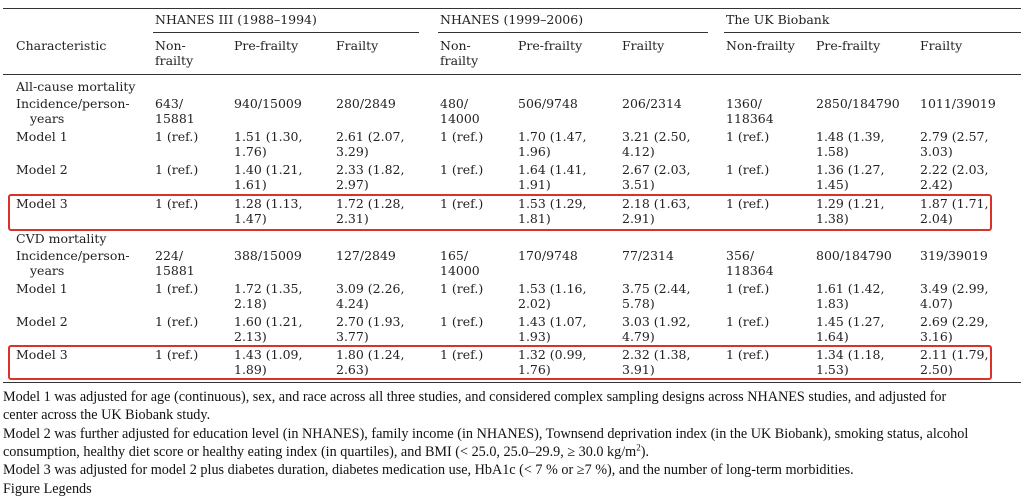 This screenshot has width=1024, height=501. Describe the element at coordinates (370, 288) in the screenshot. I see `table-cell-line: 3.09 (2.26,` at that location.